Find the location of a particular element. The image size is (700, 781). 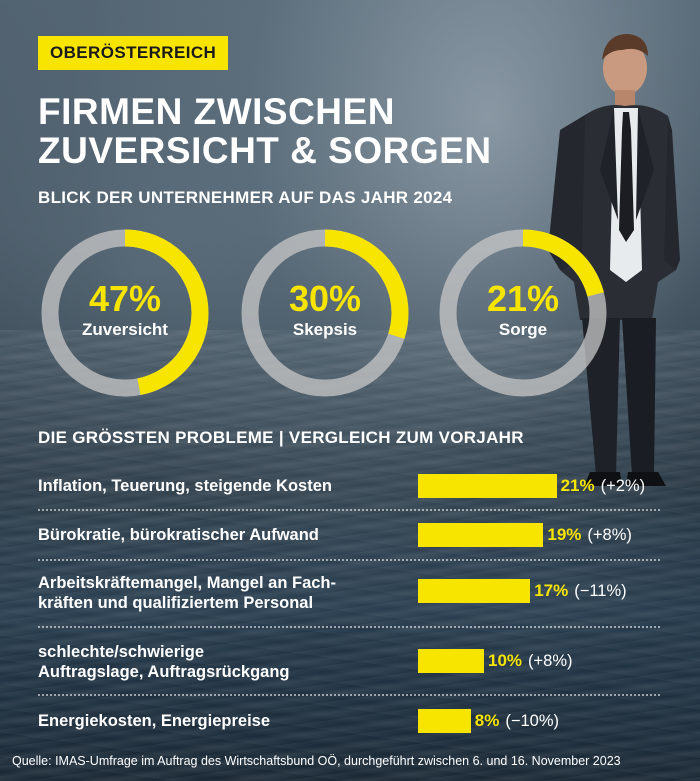

donut-chart-skepsis is located at coordinates (325, 313).